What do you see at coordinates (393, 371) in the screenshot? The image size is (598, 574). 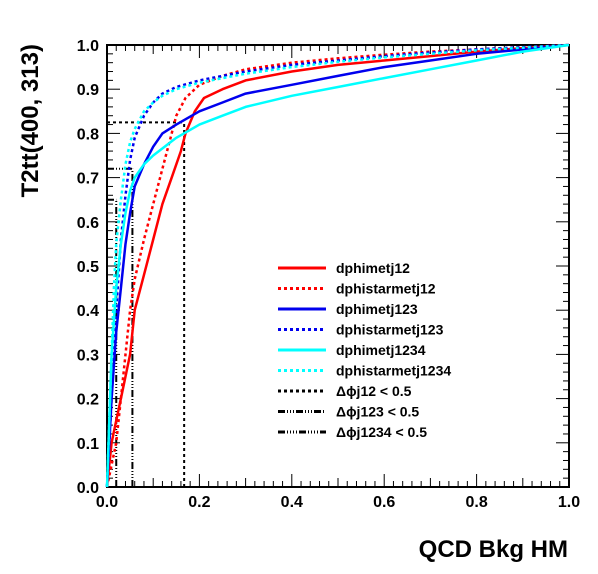 I see `legend-label: dphistarmetj1234` at bounding box center [393, 371].